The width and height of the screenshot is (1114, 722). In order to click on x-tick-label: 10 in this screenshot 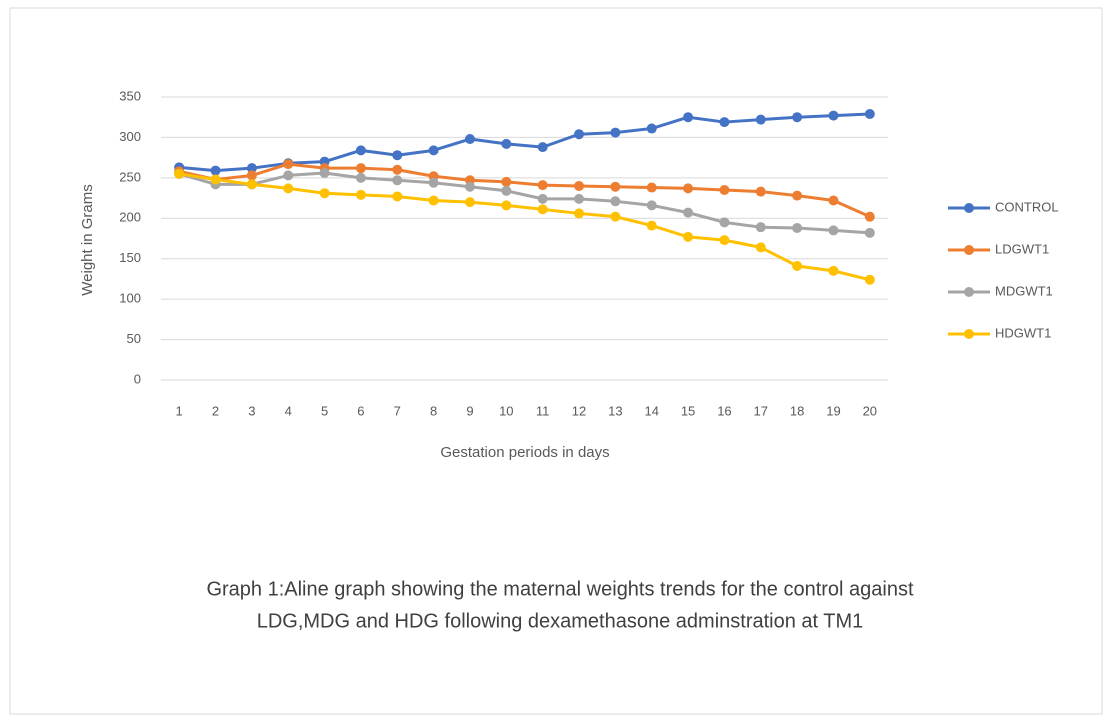, I will do `click(506, 410)`.